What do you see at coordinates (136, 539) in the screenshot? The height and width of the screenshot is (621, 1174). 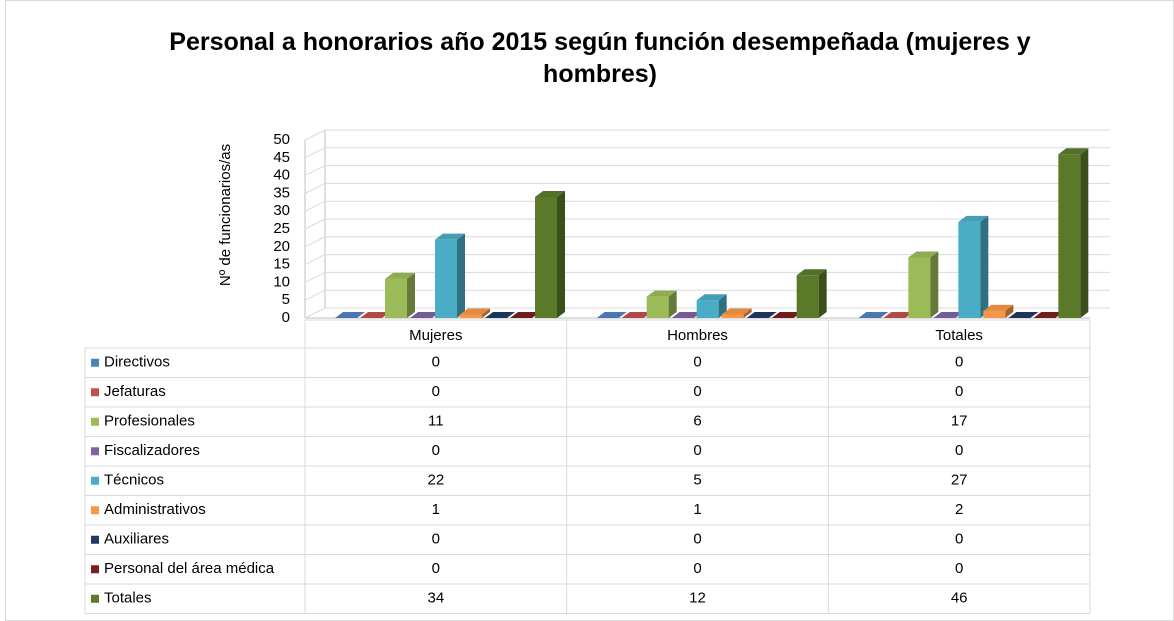 I see `legend-label: Auxiliares` at bounding box center [136, 539].